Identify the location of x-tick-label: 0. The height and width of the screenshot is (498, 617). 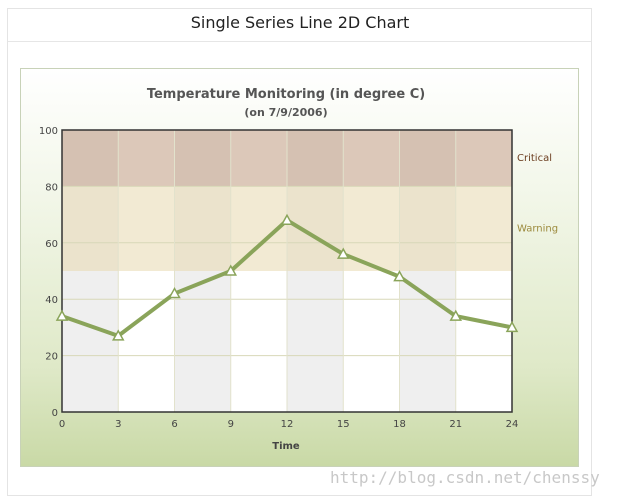
(62, 424).